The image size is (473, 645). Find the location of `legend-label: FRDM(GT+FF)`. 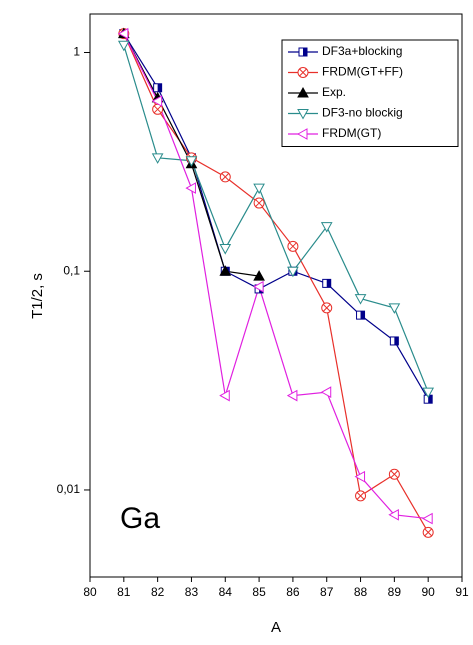

legend-label: FRDM(GT+FF) is located at coordinates (362, 72).